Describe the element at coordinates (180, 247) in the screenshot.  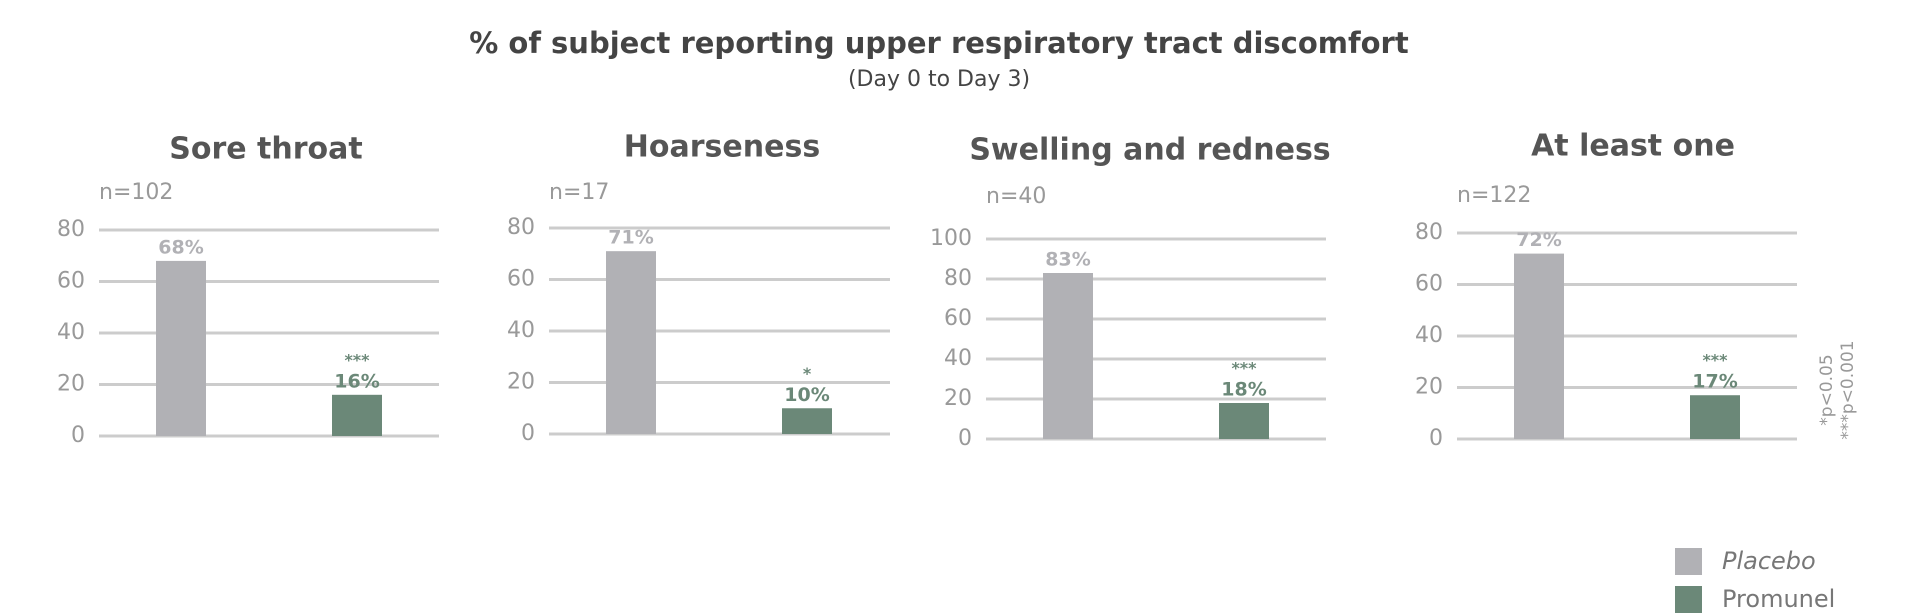
I see `value-label: 68%` at that location.